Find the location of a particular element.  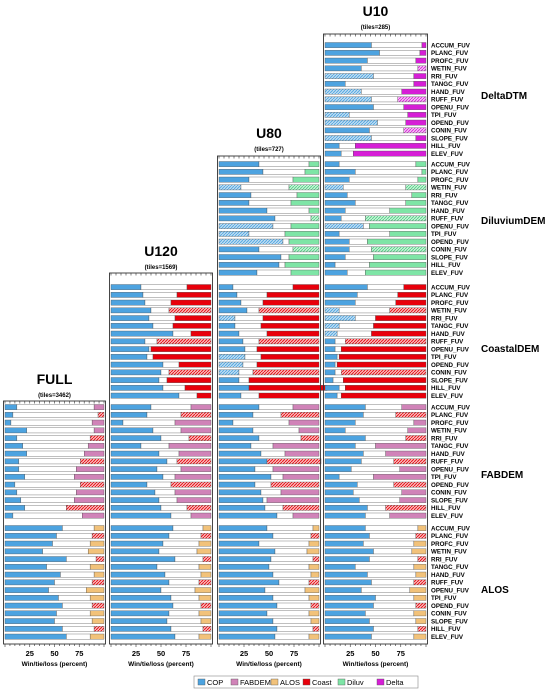

bar-win-openu_fuv is located at coordinates (330, 349).